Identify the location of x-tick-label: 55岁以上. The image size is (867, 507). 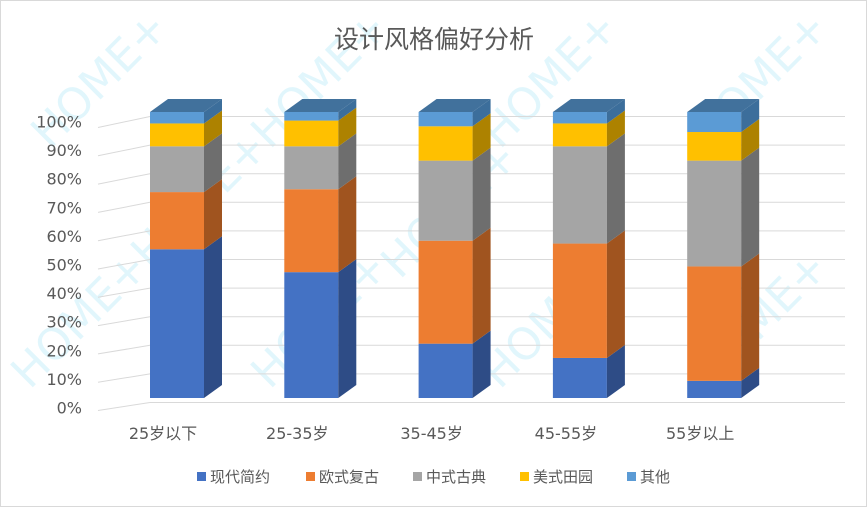
(700, 433).